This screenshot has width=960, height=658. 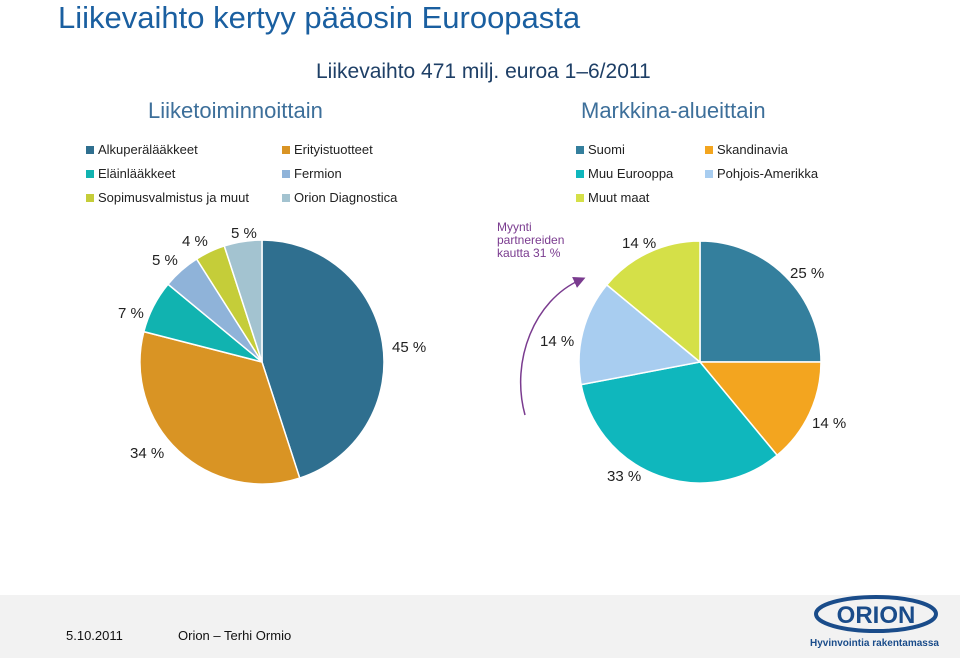 What do you see at coordinates (148, 149) in the screenshot?
I see `legend-label: Alkuperälääkkeet` at bounding box center [148, 149].